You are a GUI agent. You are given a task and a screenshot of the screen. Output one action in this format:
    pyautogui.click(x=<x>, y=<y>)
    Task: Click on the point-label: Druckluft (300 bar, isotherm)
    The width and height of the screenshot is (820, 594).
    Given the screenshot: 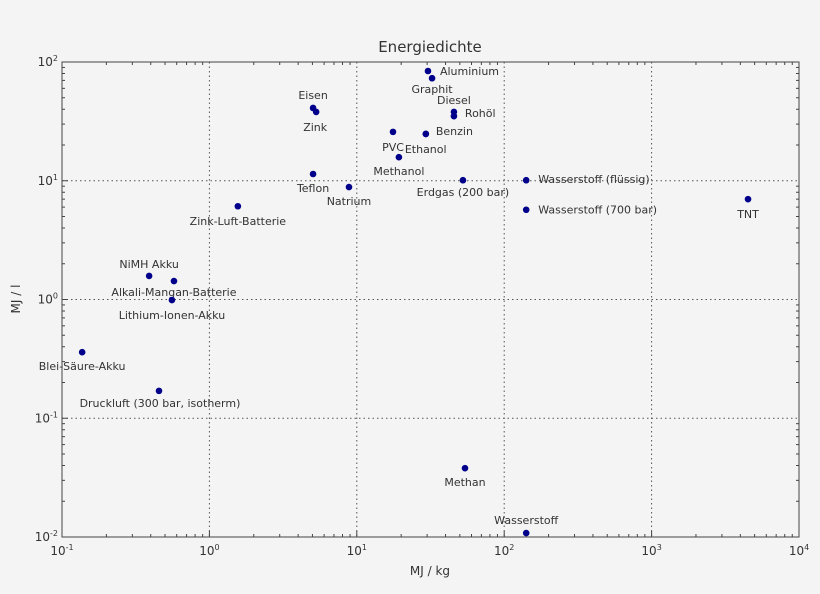 What is the action you would take?
    pyautogui.click(x=160, y=403)
    